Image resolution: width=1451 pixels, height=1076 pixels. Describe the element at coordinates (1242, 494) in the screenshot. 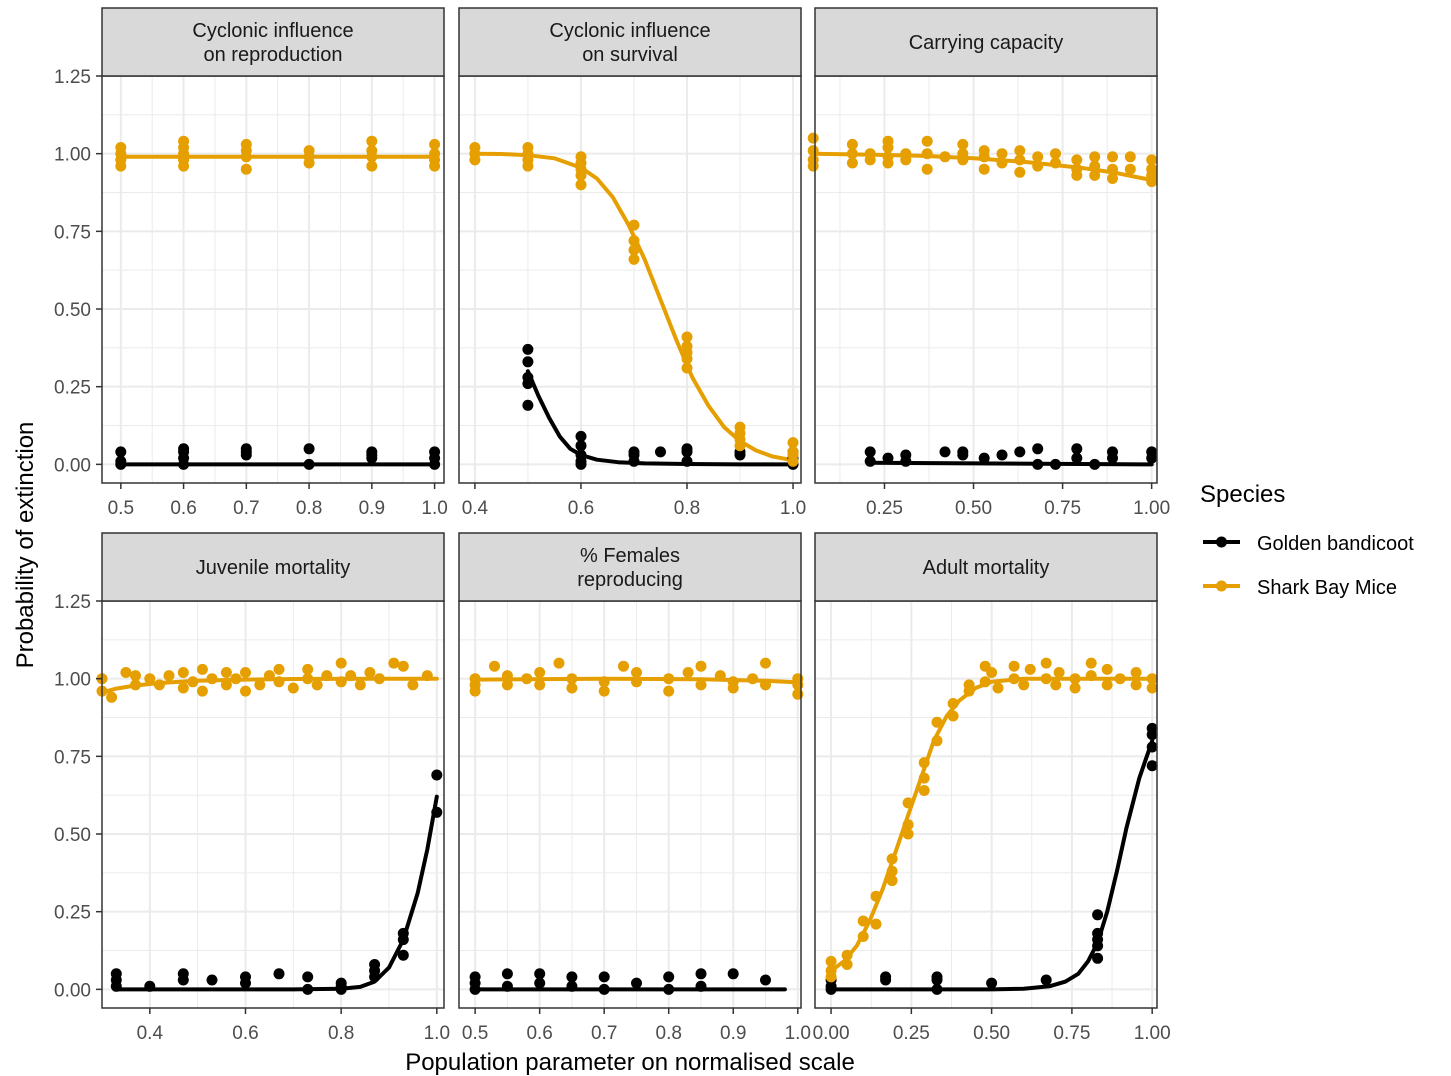

I see `legend-title: Species` at that location.